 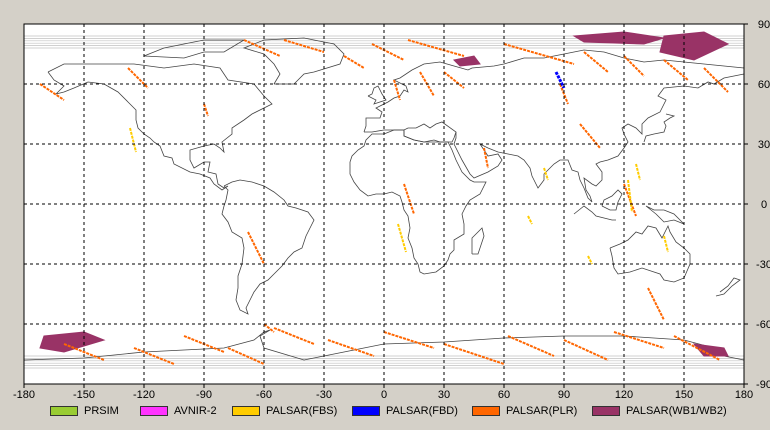 I want to click on legend-item: PALSAR(WB1/WB2), so click(x=659, y=411).